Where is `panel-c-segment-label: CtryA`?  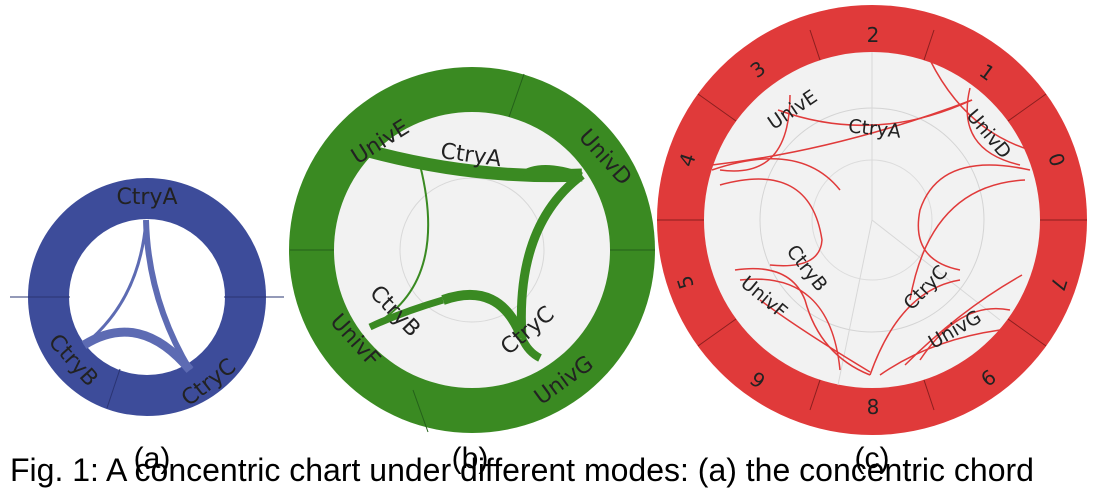
panel-c-segment-label: CtryA is located at coordinates (874, 128).